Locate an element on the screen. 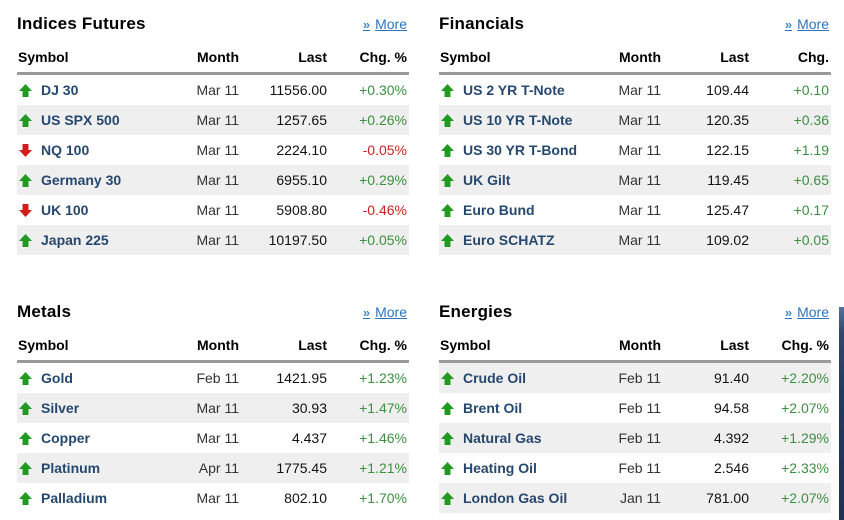  change-cell: +0.36 is located at coordinates (811, 120).